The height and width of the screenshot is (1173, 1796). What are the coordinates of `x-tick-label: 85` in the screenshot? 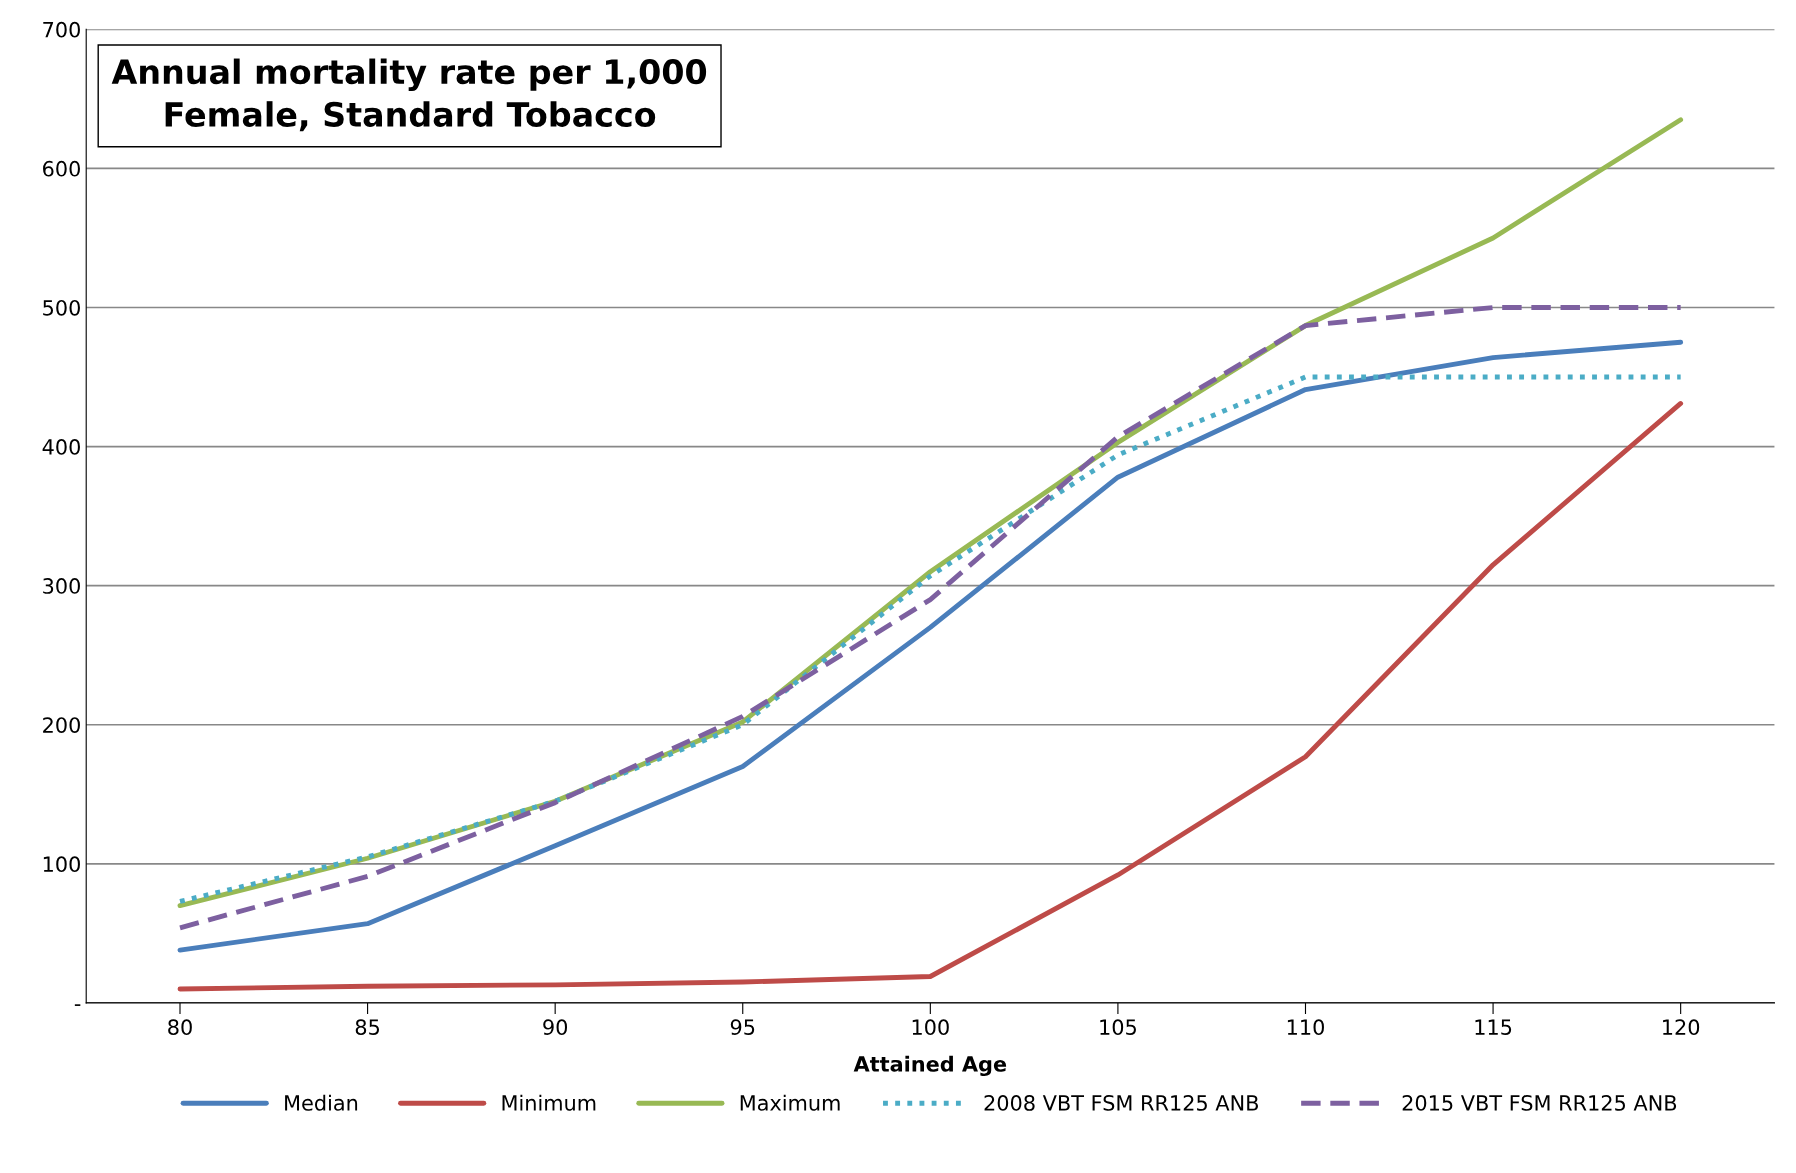 It's located at (367, 1027).